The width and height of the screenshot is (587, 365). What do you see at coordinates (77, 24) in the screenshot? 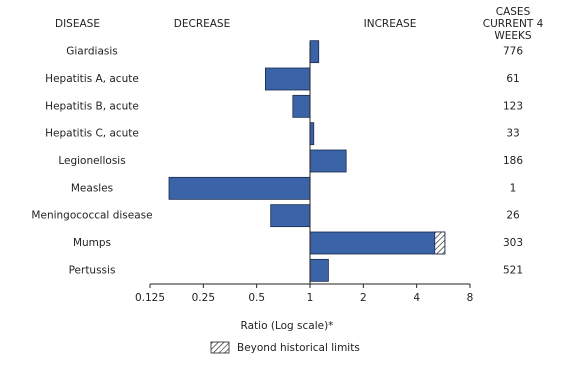
I see `disease-header: DISEASE` at bounding box center [77, 24].